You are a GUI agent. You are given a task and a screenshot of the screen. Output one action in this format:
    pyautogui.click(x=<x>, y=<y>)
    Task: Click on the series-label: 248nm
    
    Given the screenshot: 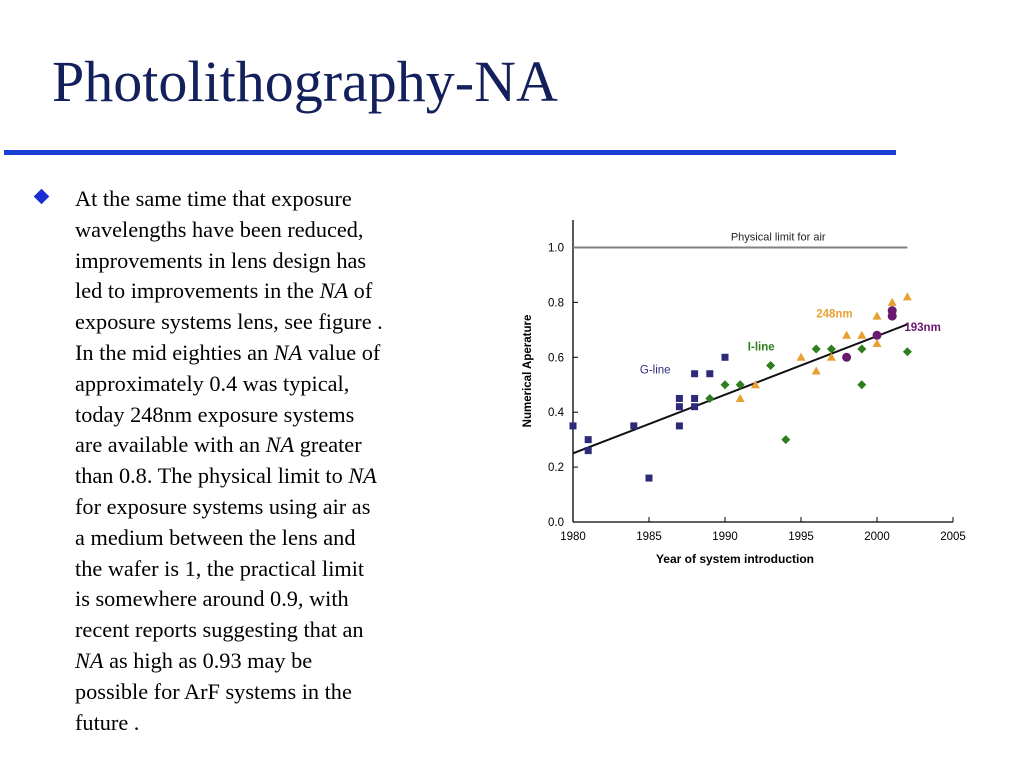 What is the action you would take?
    pyautogui.click(x=834, y=314)
    